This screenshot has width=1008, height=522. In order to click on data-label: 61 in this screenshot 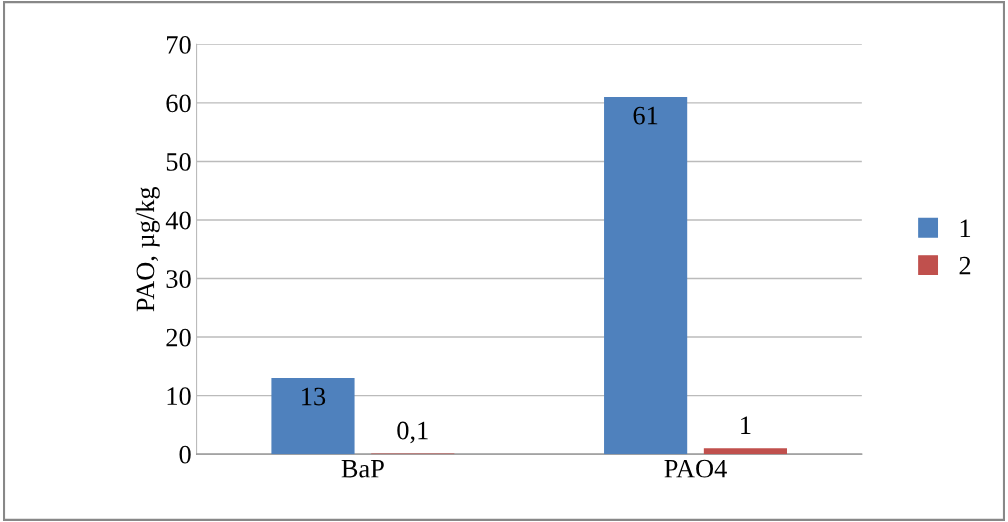, I will do `click(645, 115)`.